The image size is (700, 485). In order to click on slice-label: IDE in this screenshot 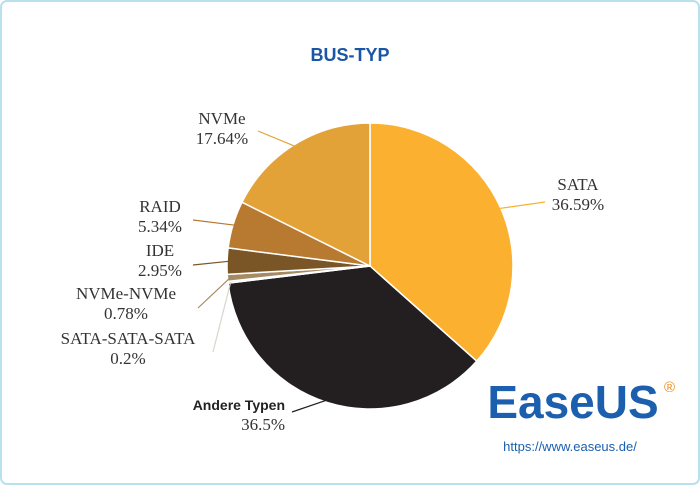, I will do `click(160, 250)`.